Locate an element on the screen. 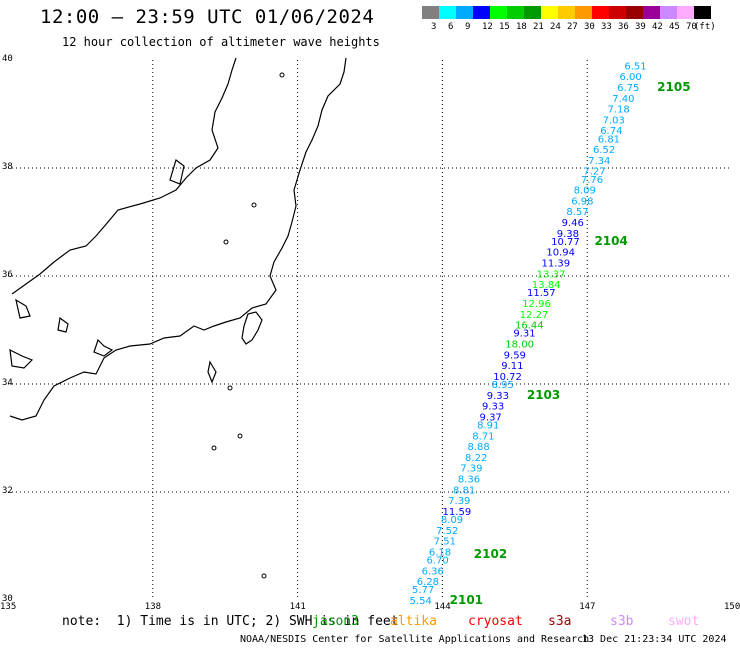 This screenshot has width=740, height=650. wave-height-value: 11.59 is located at coordinates (457, 512).